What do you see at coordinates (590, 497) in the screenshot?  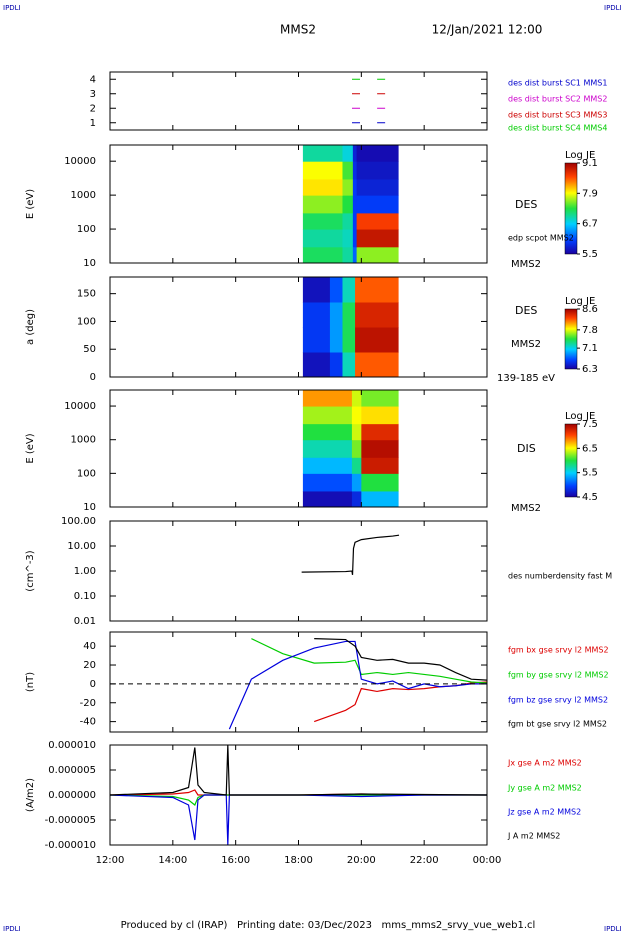 I see `colorbar-tick-label: 4.5` at bounding box center [590, 497].